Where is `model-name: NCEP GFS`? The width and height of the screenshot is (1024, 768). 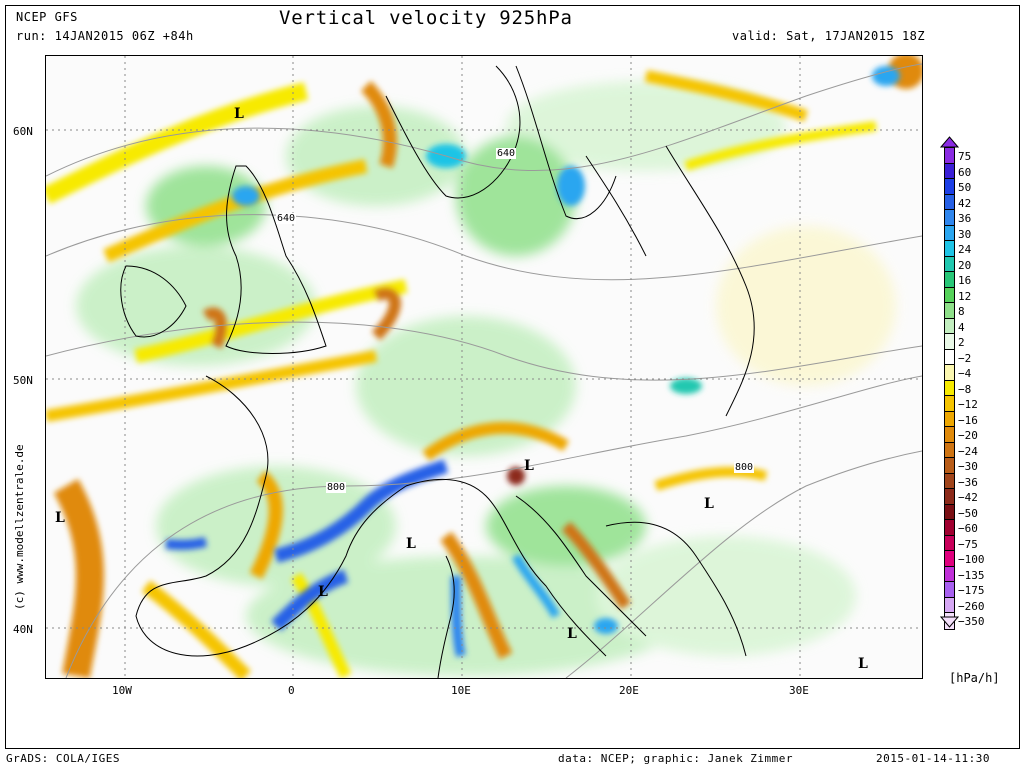
model-name: NCEP GFS is located at coordinates (47, 17).